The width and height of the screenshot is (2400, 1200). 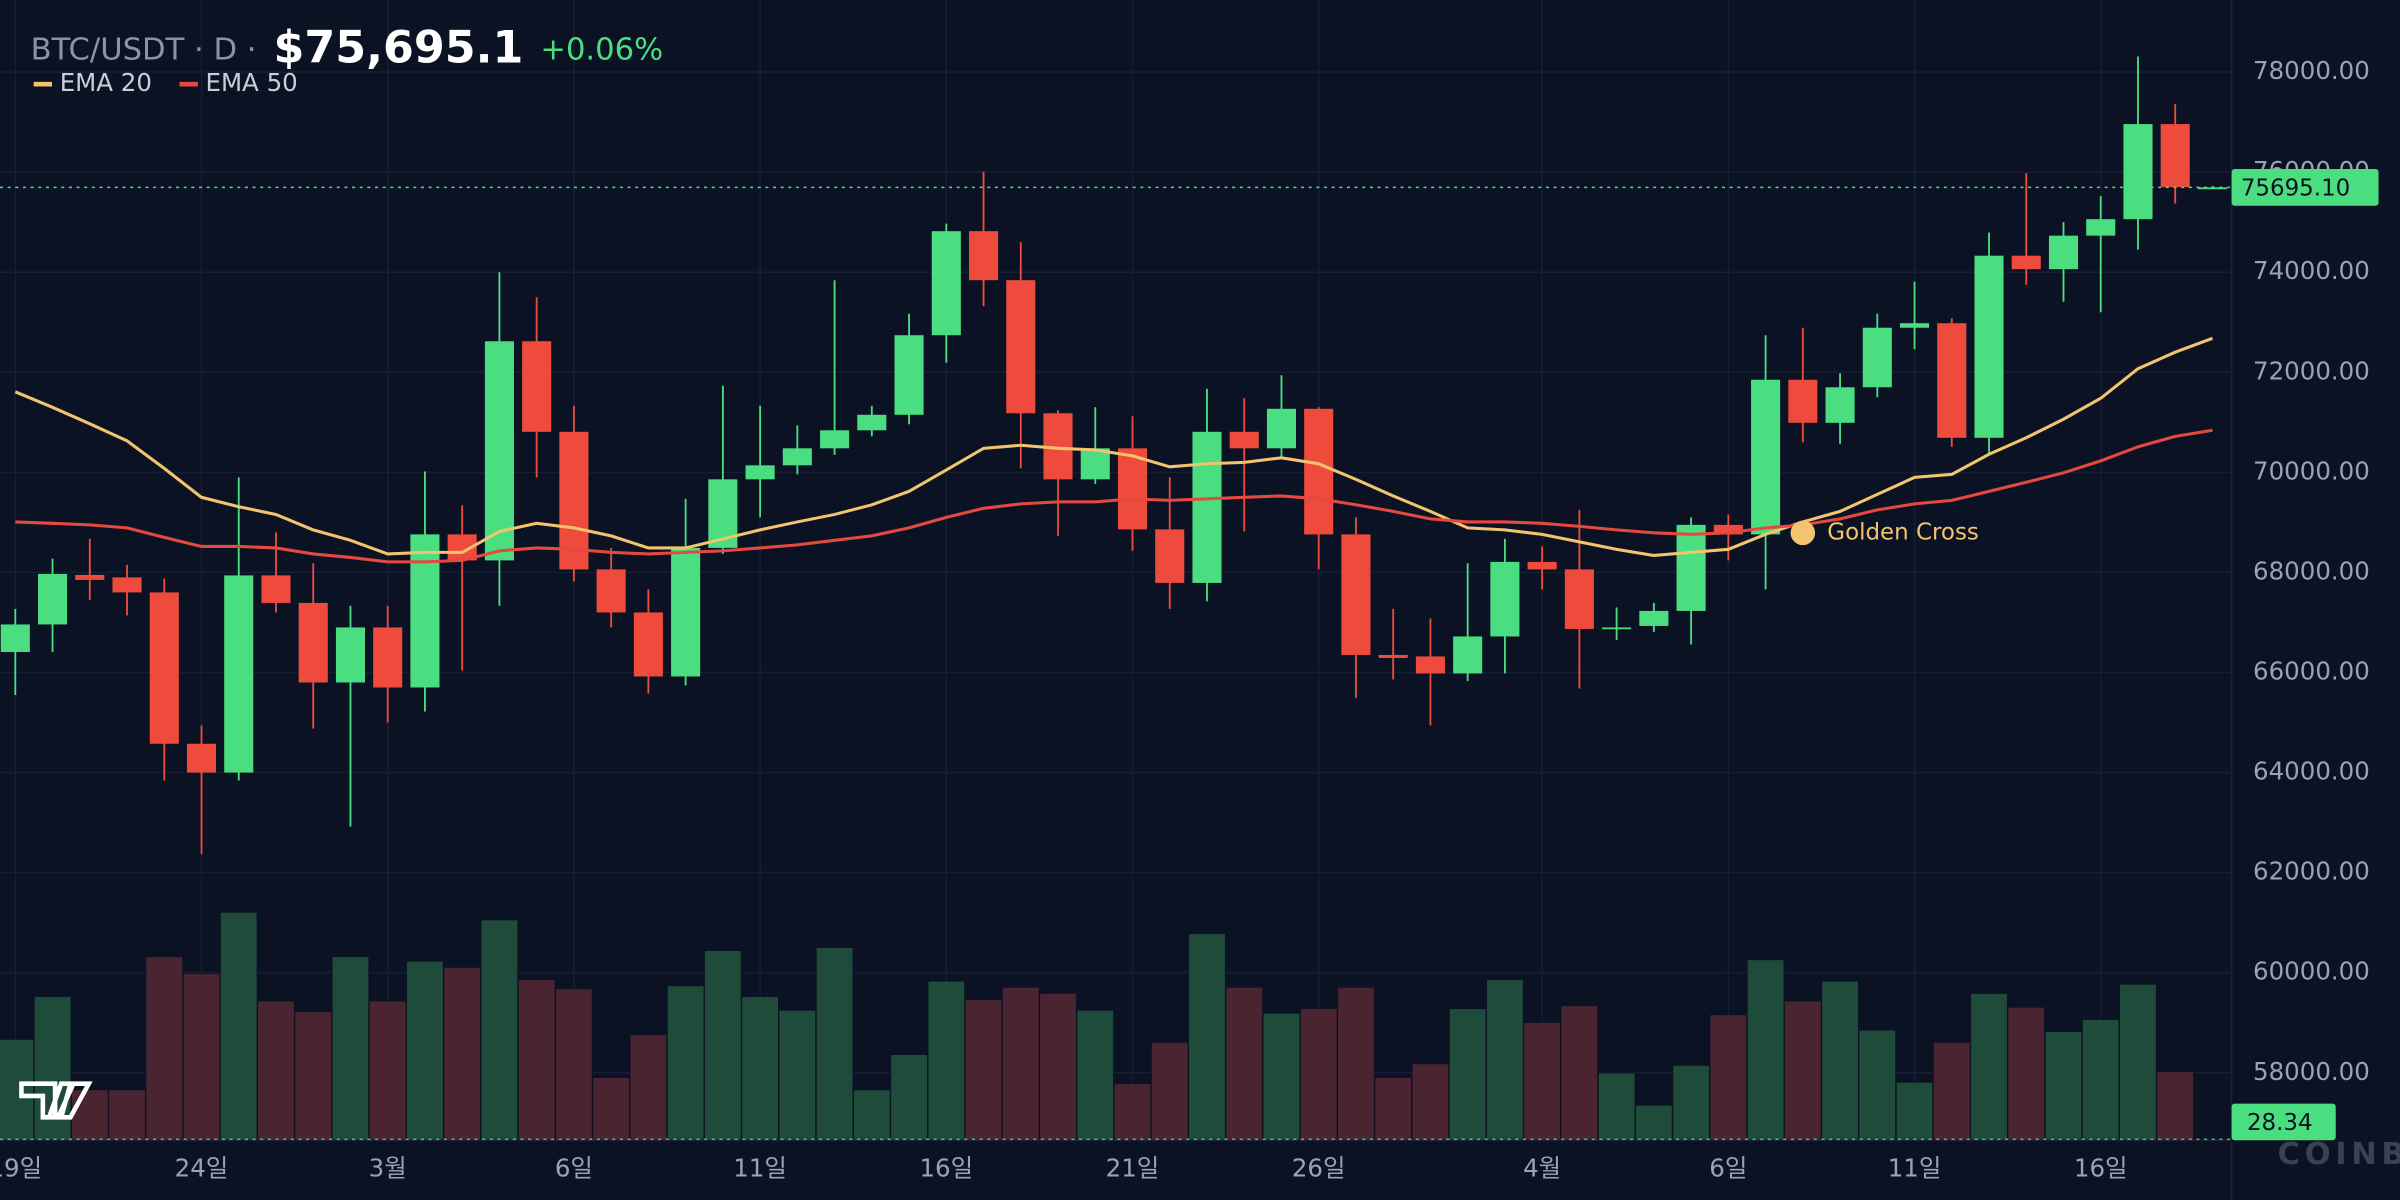 What do you see at coordinates (2311, 70) in the screenshot?
I see `y-tick-label: 78000.00` at bounding box center [2311, 70].